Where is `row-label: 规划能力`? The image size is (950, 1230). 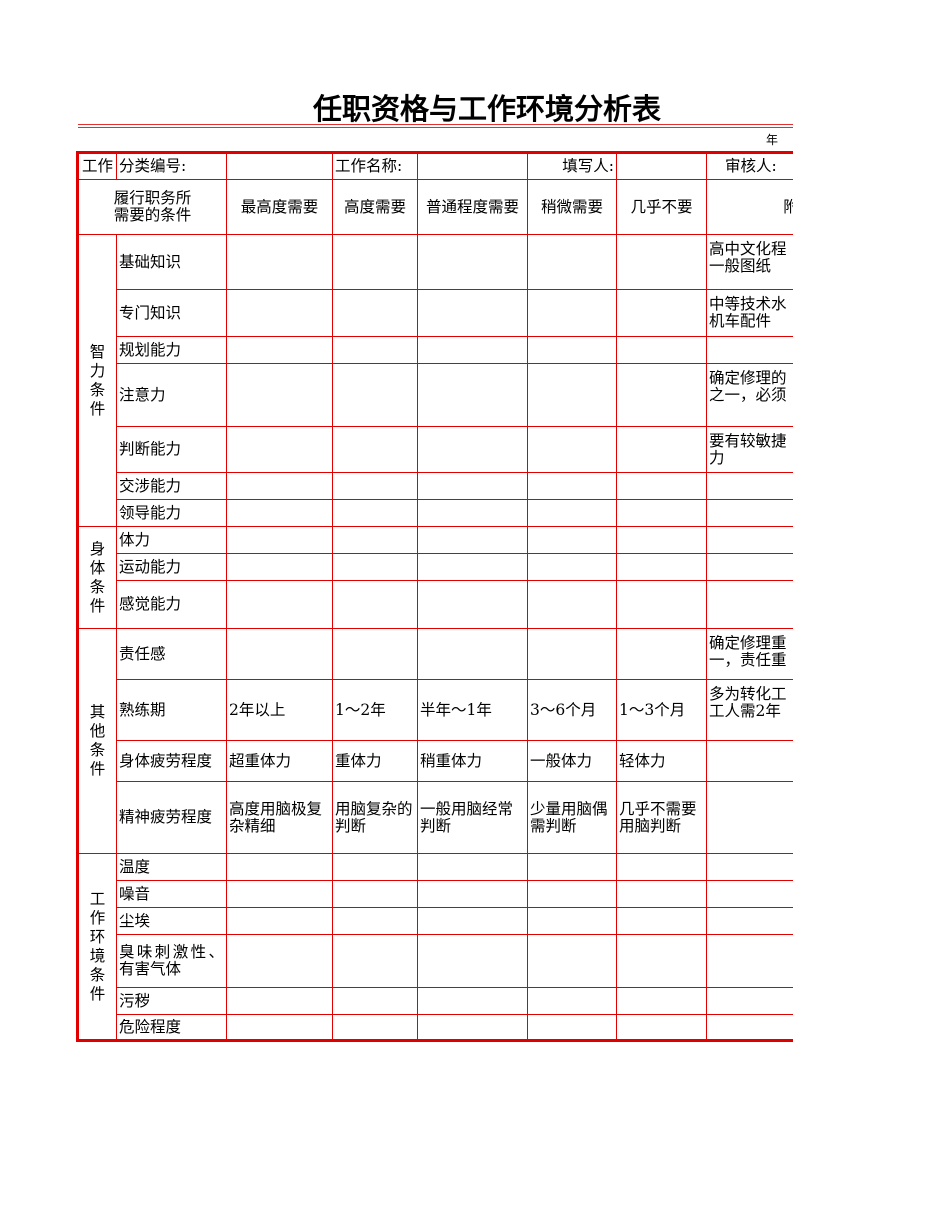 row-label: 规划能力 is located at coordinates (171, 350).